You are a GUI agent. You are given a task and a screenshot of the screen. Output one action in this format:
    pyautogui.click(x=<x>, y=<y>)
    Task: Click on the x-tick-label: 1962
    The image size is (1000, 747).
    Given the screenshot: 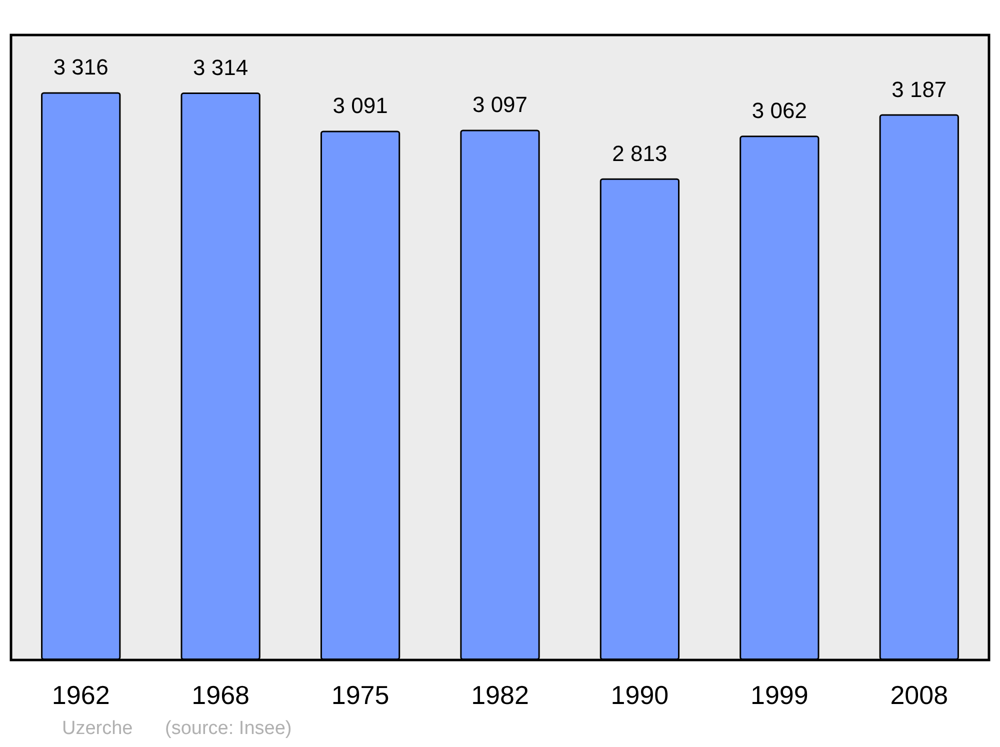 What is the action you would take?
    pyautogui.click(x=81, y=695)
    